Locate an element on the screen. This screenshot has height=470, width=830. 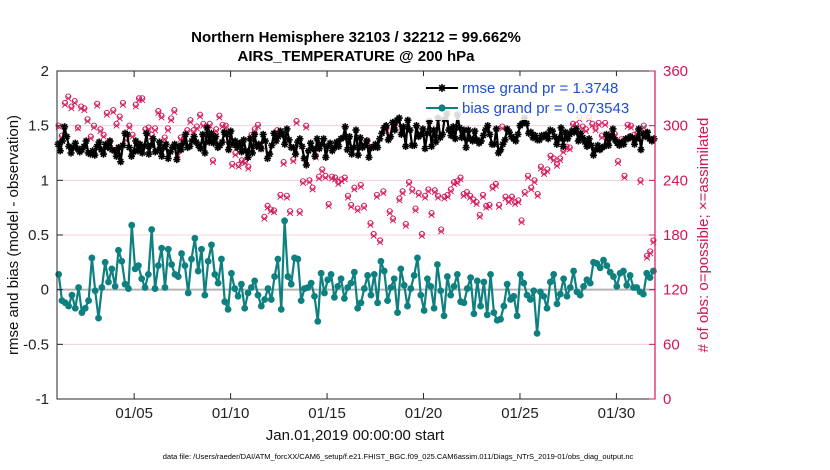
y-right-tick-label: 120 is located at coordinates (675, 290).